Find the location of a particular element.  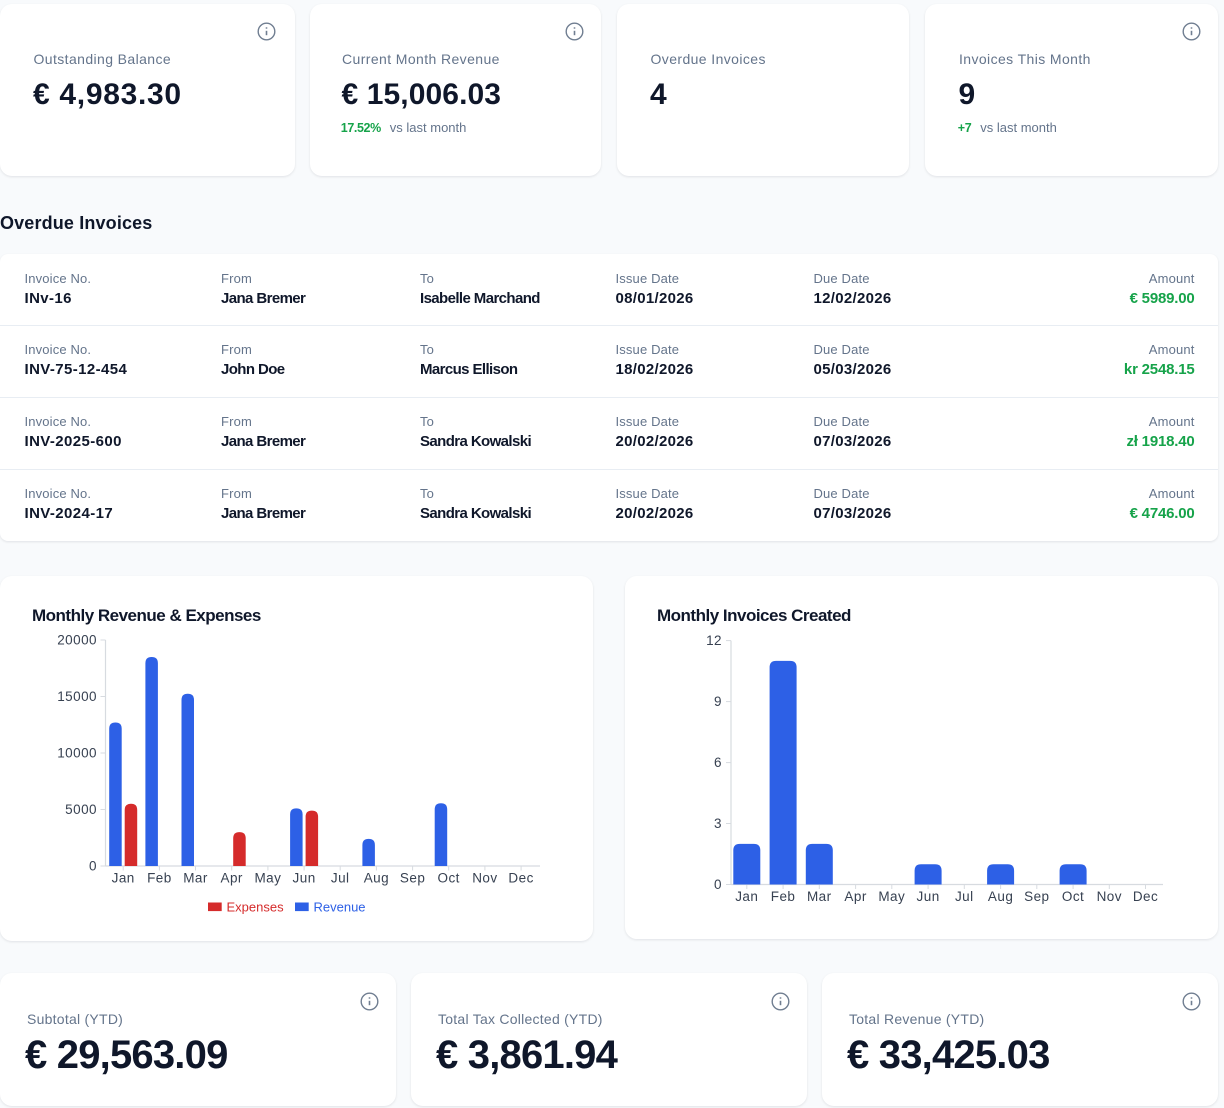

svg-text: 5000 is located at coordinates (81, 809).